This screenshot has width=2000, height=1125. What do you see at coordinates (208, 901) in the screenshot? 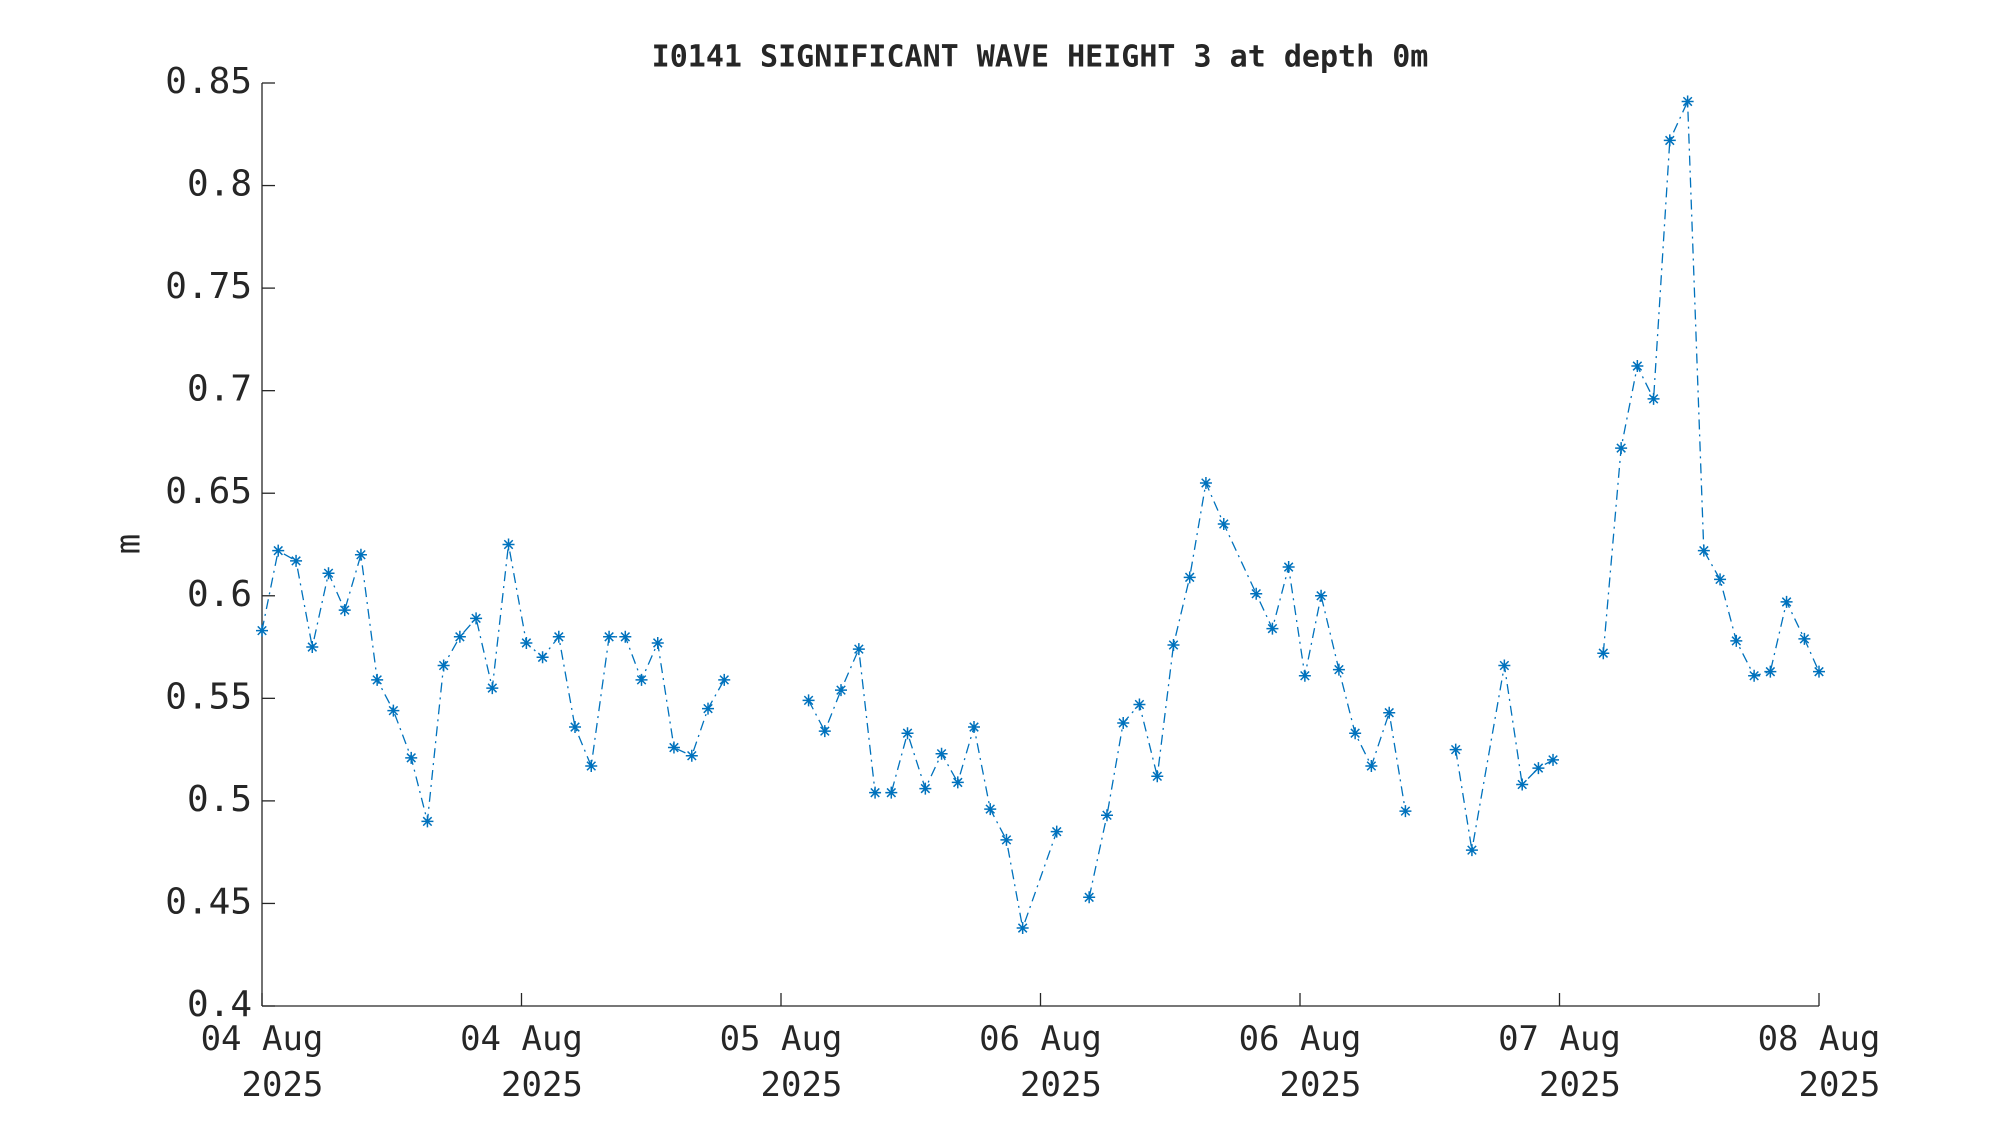
I see `y-tick-label: 0.45` at bounding box center [208, 901].